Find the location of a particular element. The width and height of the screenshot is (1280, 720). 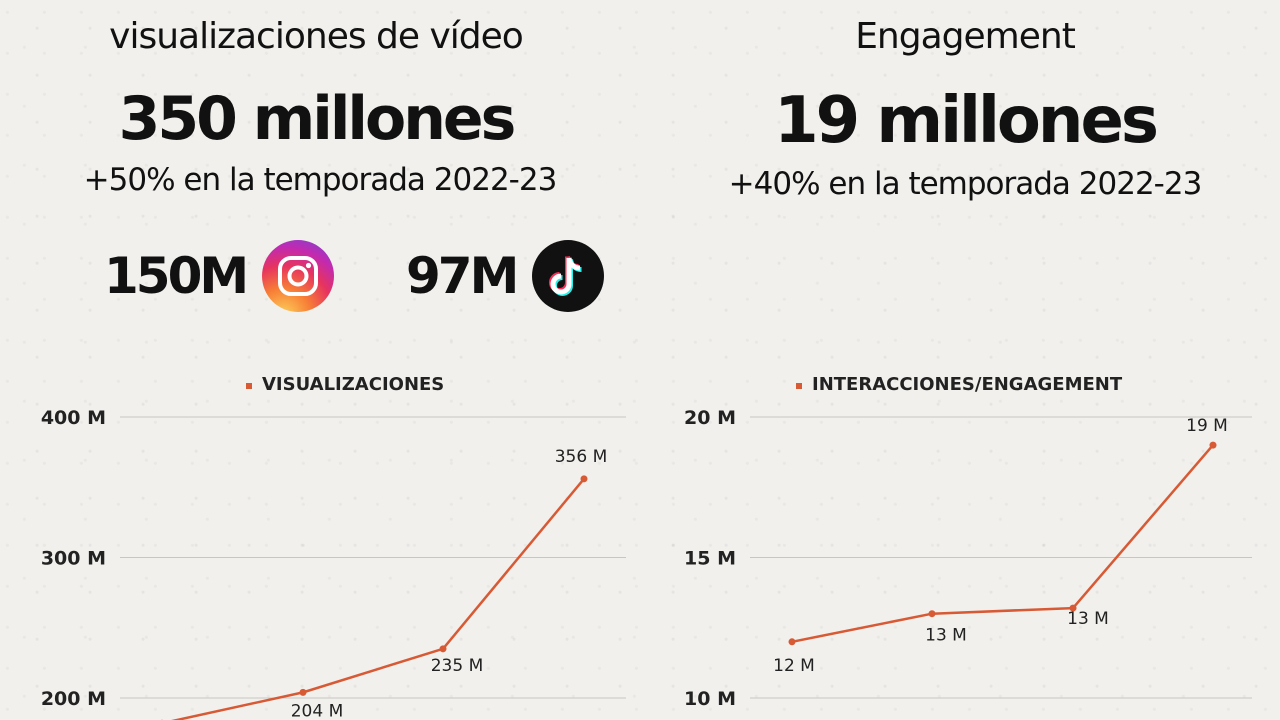

y-tick-label: 400 M is located at coordinates (73, 418).